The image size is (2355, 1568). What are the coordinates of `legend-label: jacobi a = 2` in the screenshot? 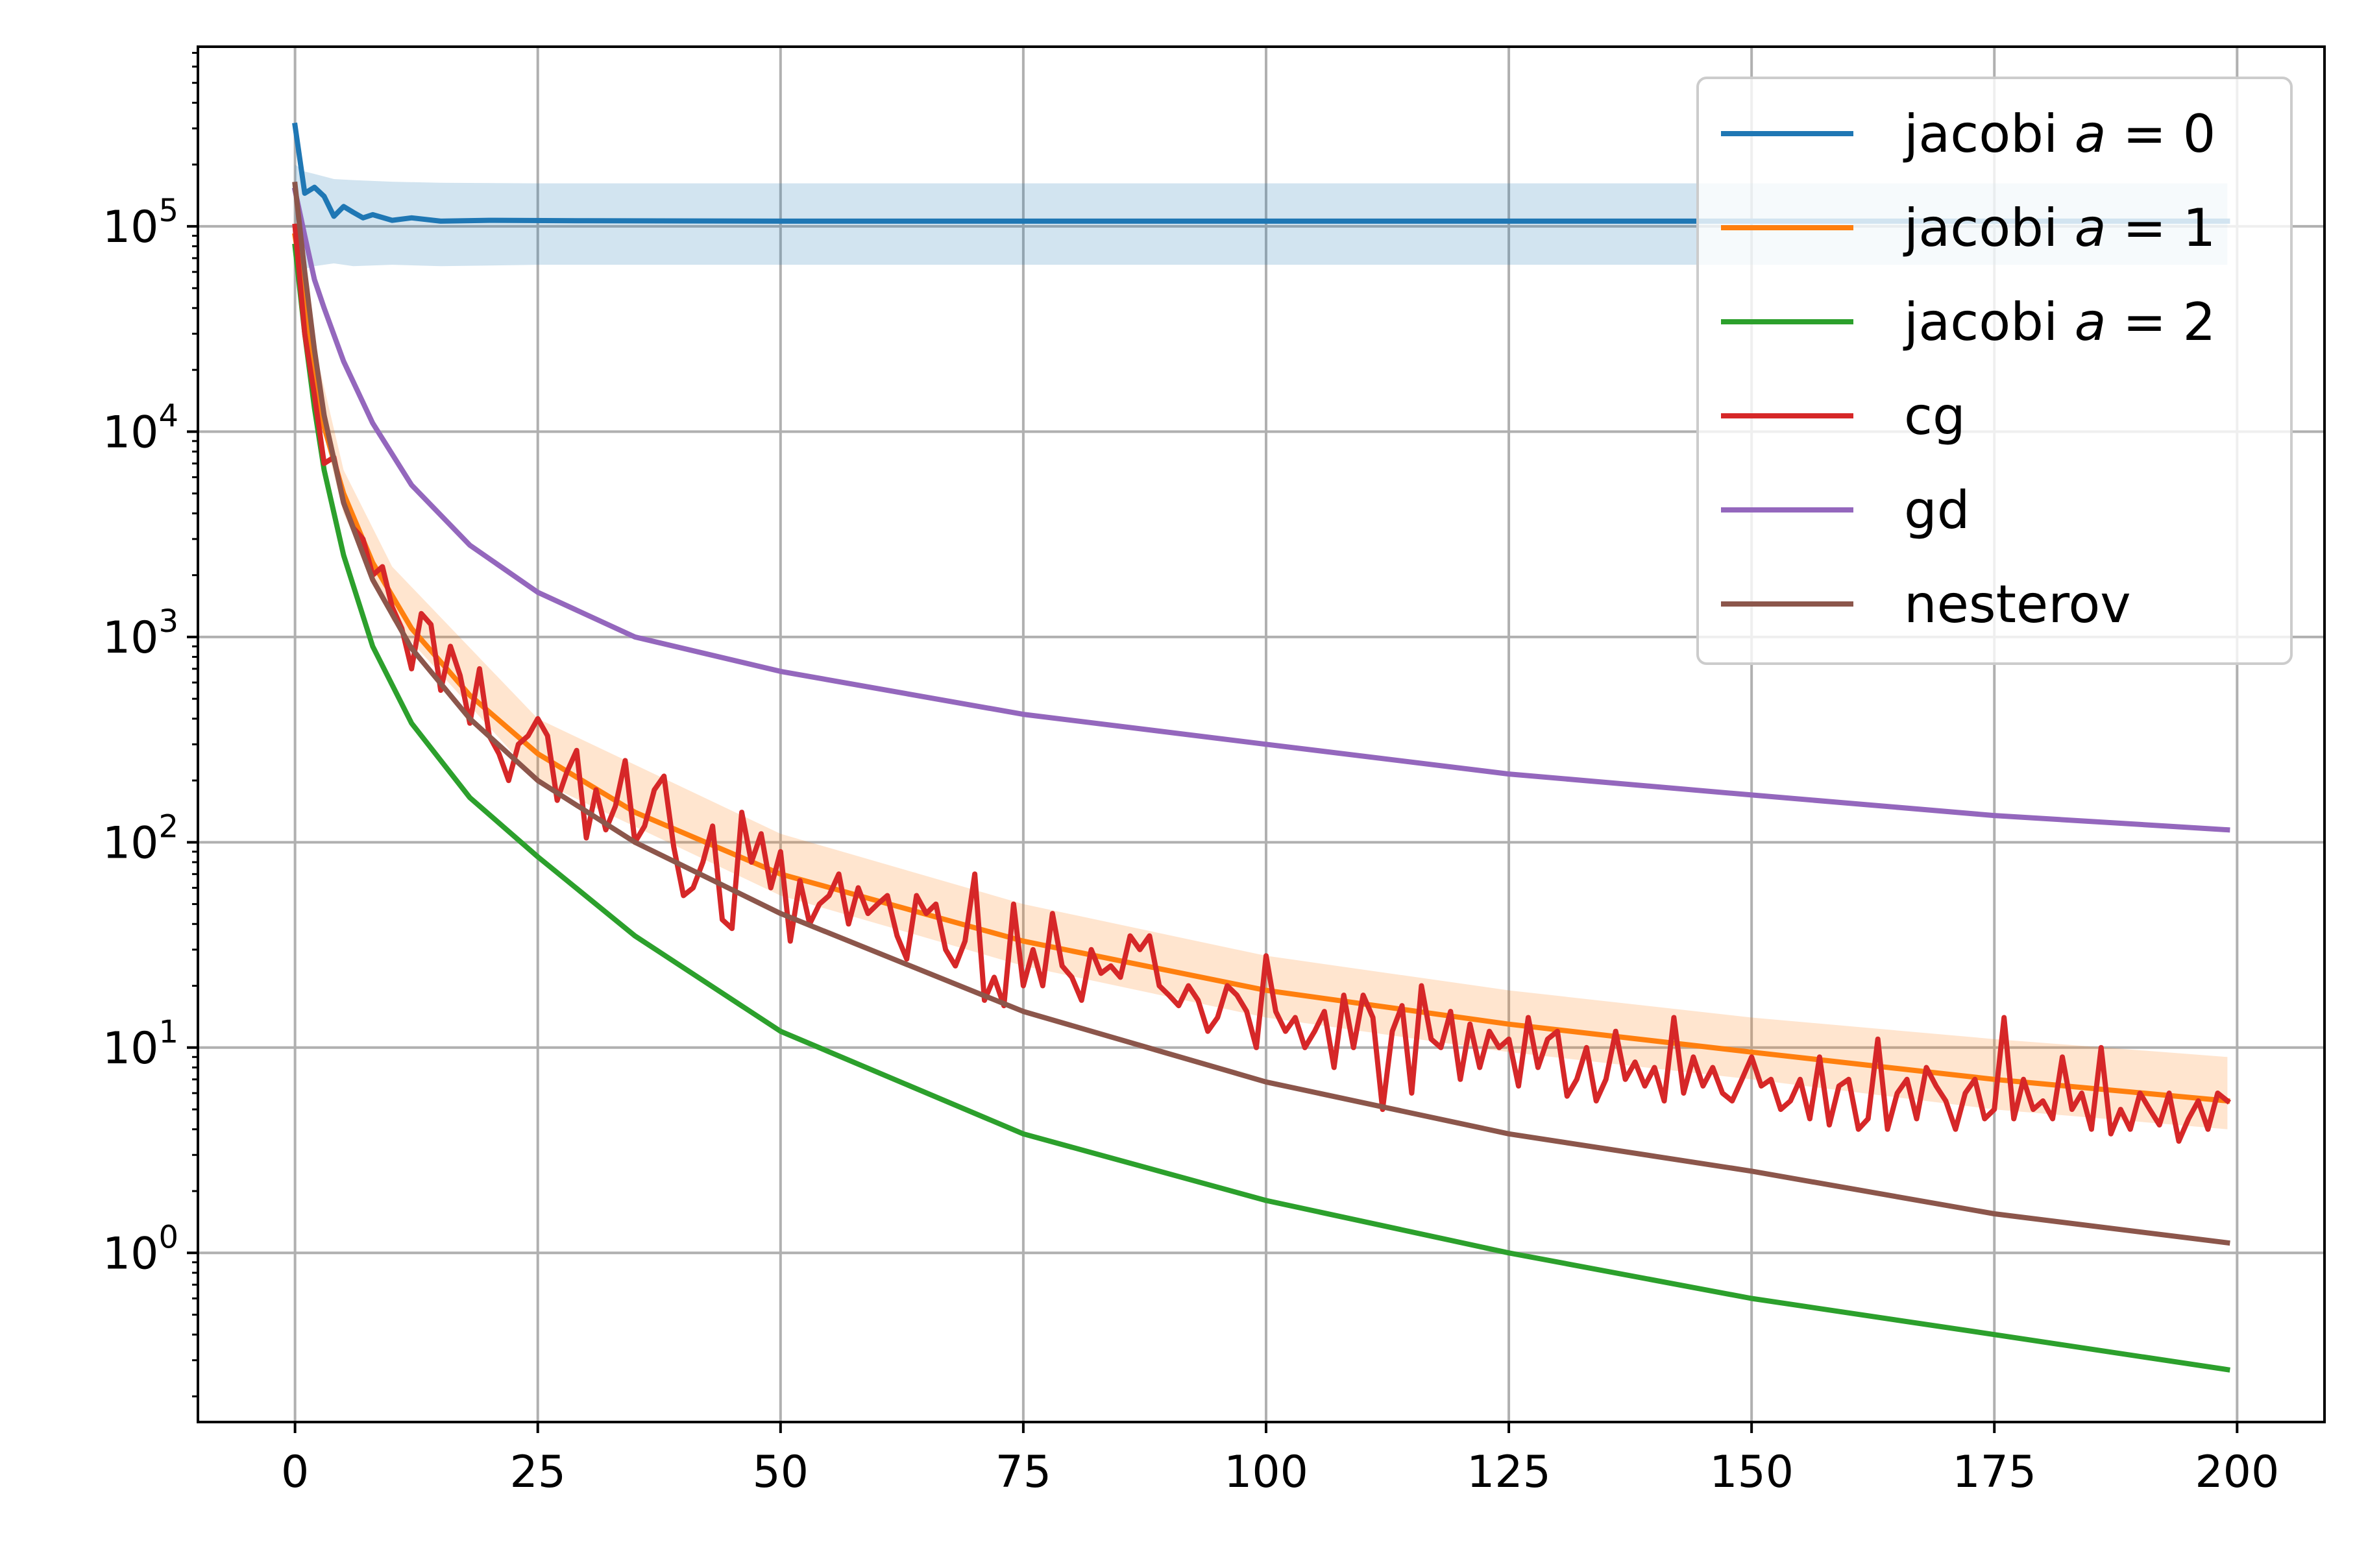 It's located at (2059, 322).